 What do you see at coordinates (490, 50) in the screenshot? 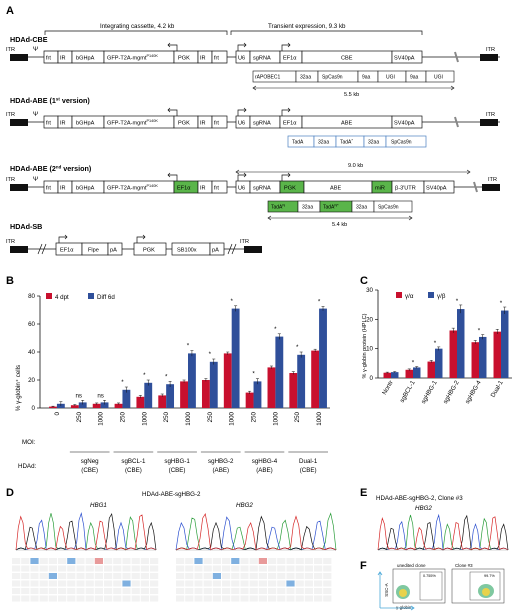
I see `itr-right-label: ITR` at bounding box center [490, 50].